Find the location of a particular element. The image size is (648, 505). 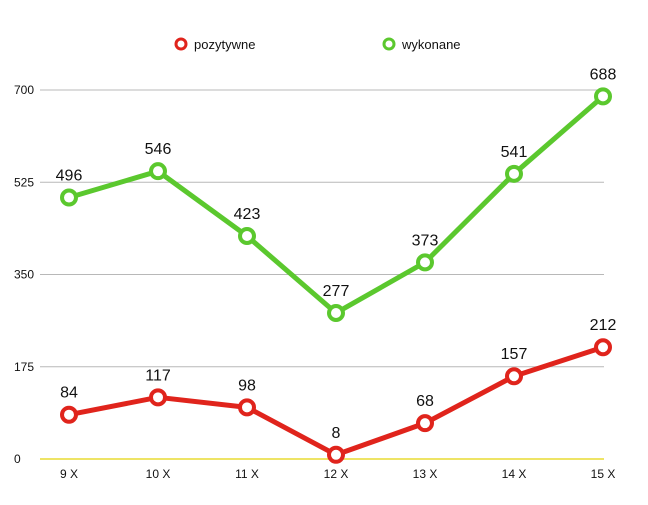

y-axis-ticks: 0 175 350 525 700 is located at coordinates (24, 274).